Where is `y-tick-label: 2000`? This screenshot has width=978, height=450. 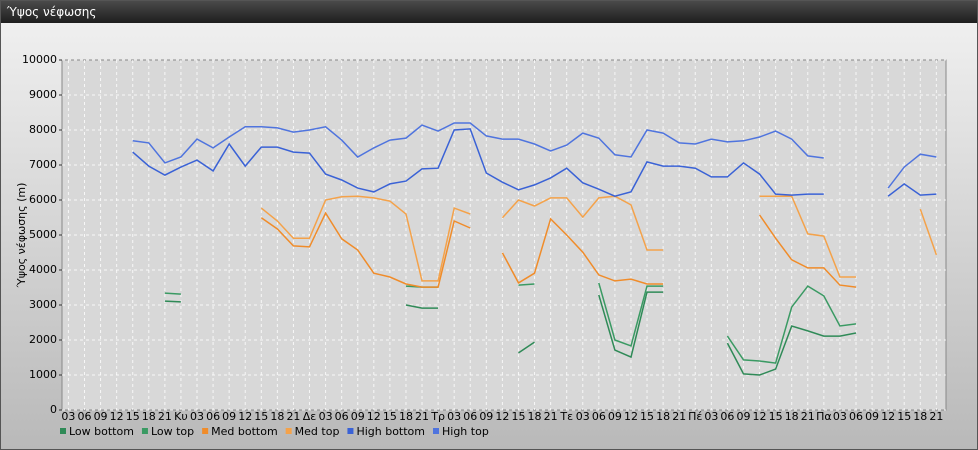 y-tick-label: 2000 is located at coordinates (43, 339).